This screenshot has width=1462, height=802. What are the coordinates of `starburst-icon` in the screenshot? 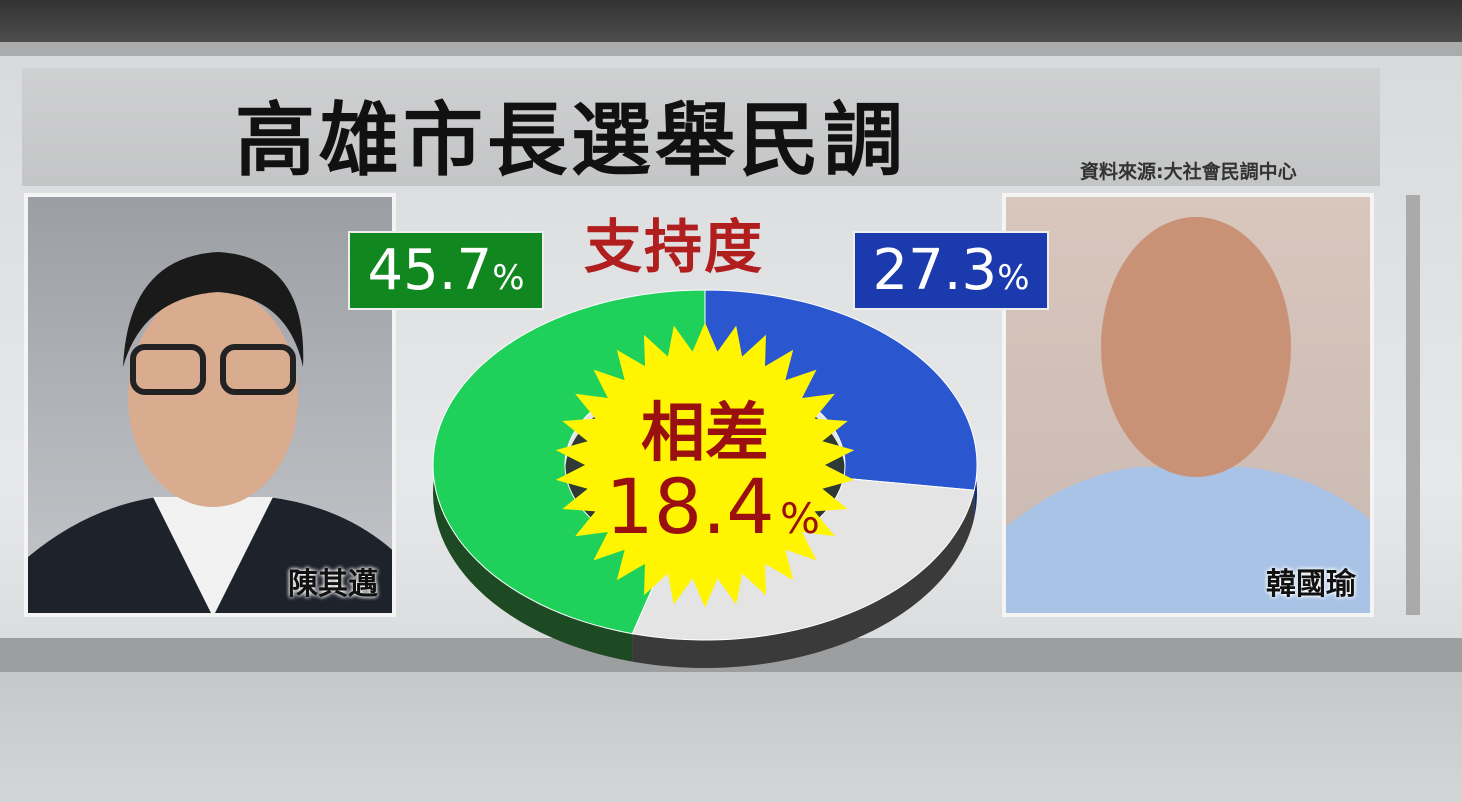 It's located at (705, 465).